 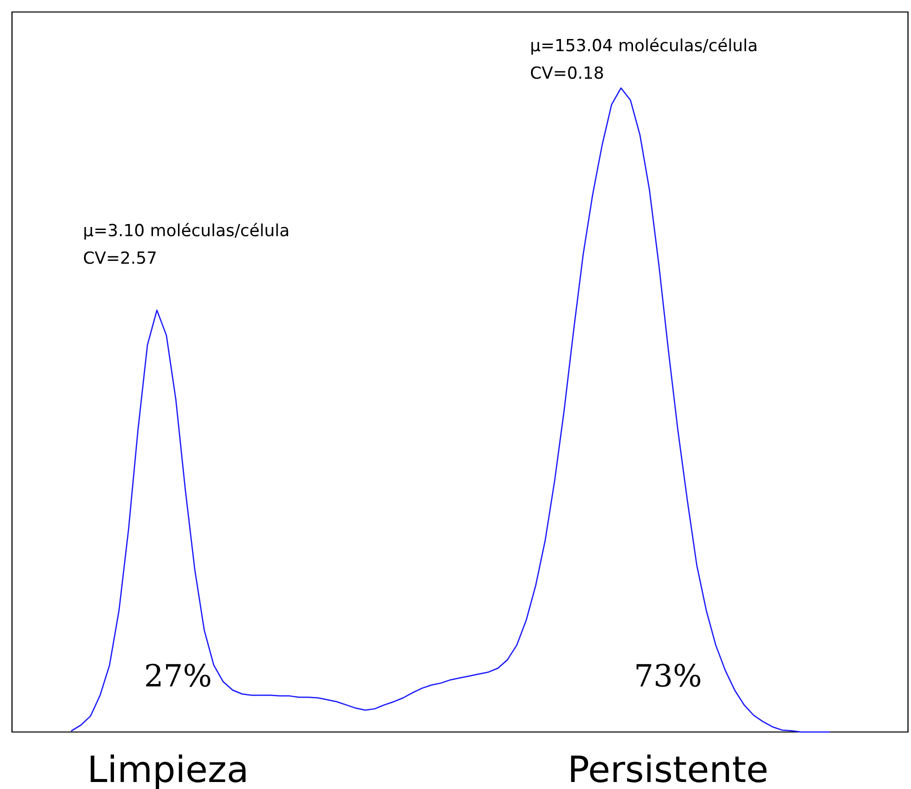 I want to click on annotation: 27%, so click(x=178, y=675).